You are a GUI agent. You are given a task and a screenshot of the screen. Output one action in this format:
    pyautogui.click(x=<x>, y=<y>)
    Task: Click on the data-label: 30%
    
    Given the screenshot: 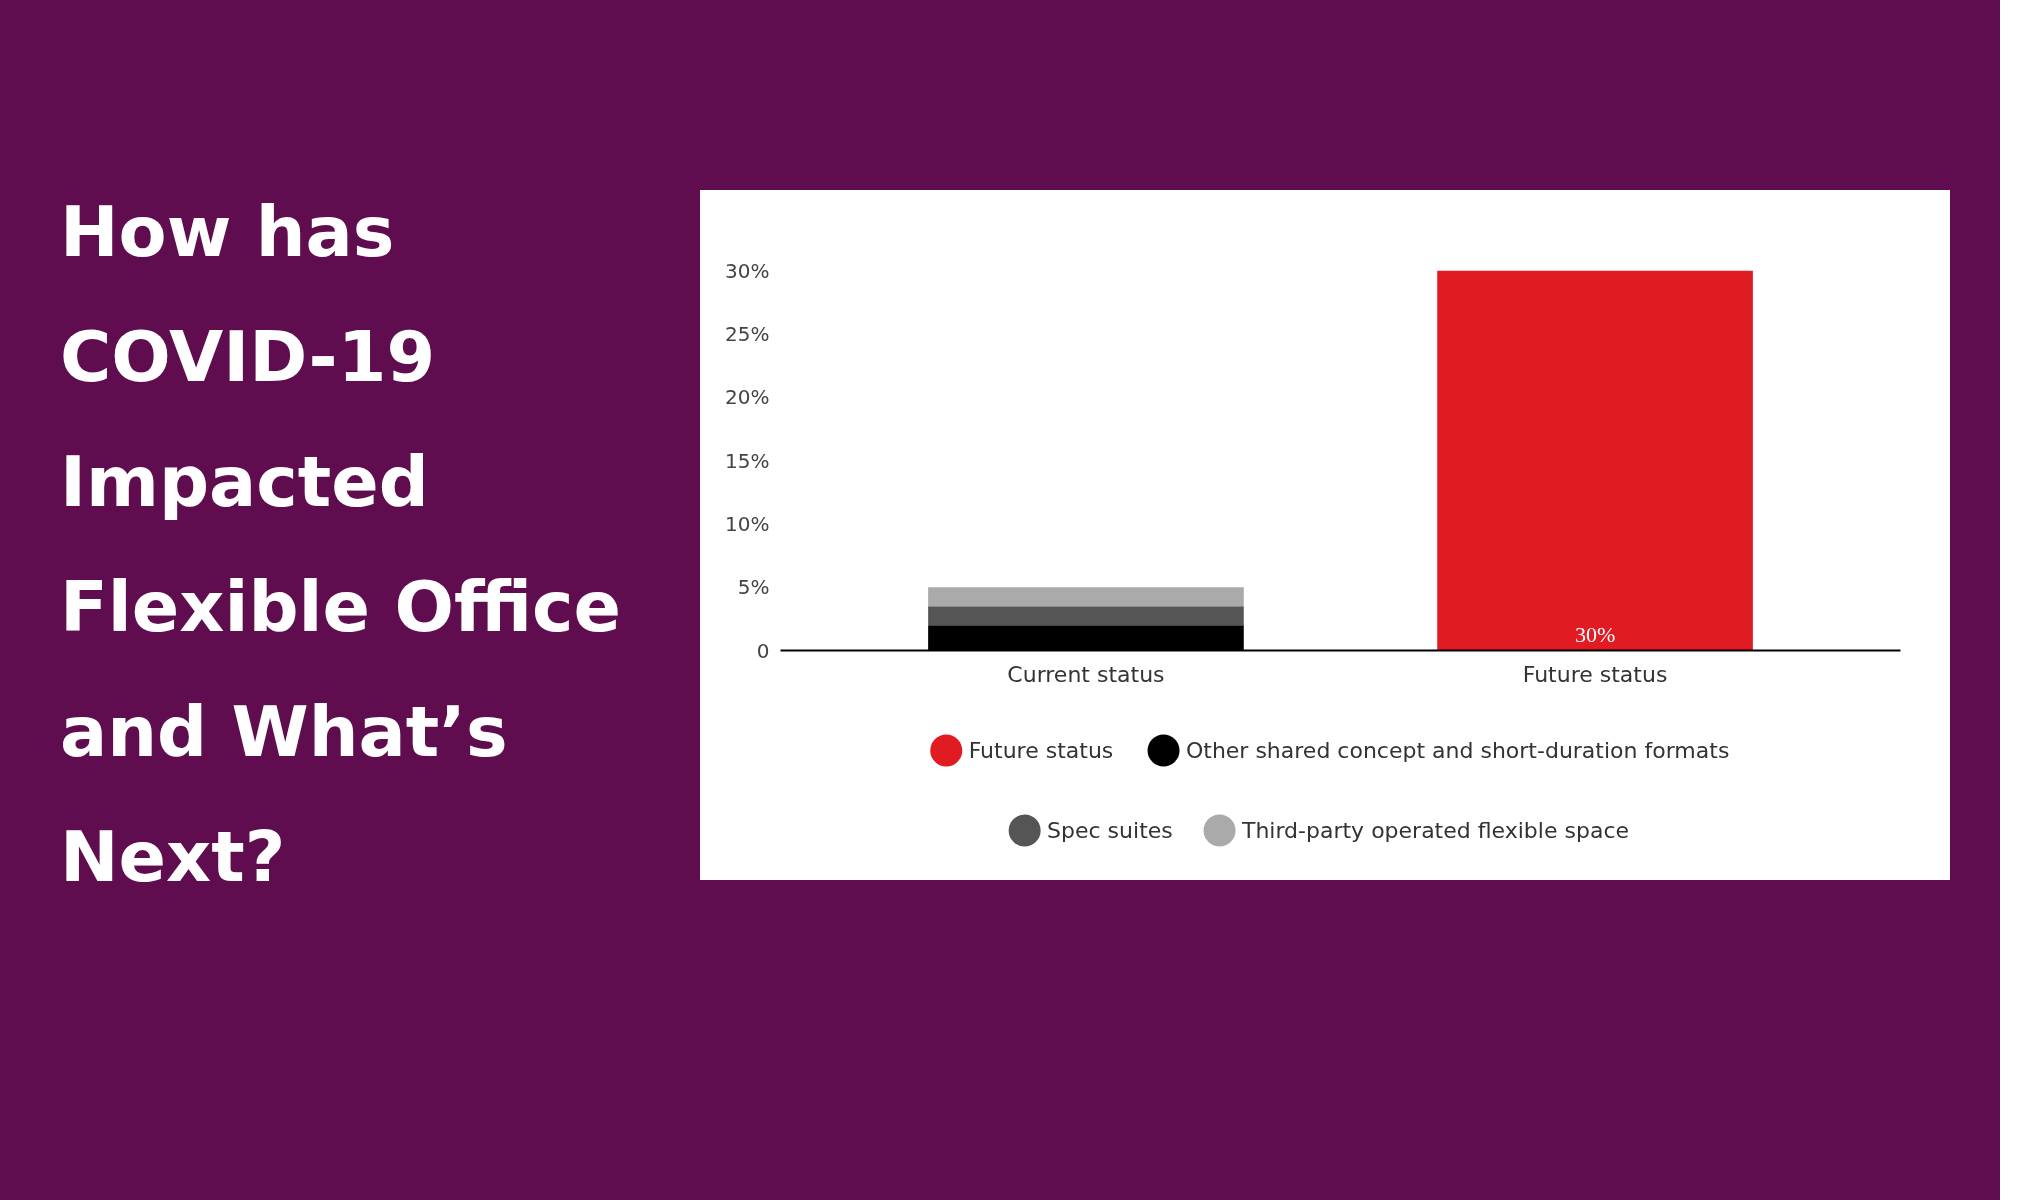 What is the action you would take?
    pyautogui.click(x=1595, y=634)
    